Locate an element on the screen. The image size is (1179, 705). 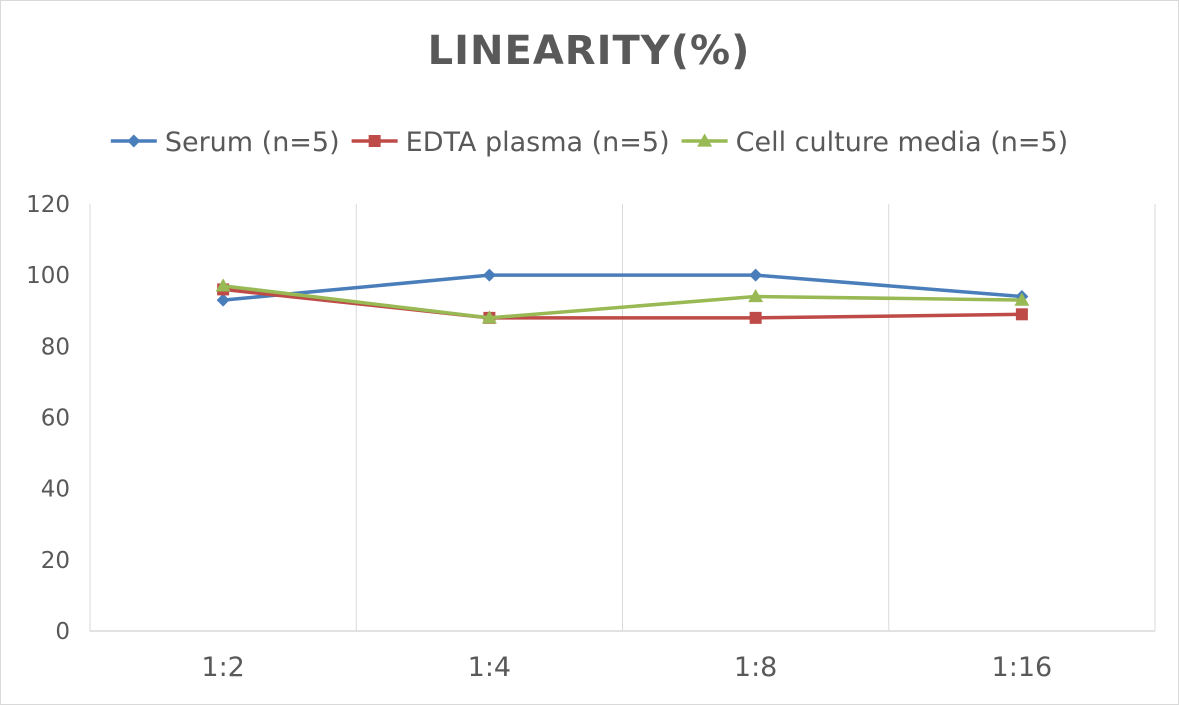
y-tick-label: 20 is located at coordinates (55, 561).